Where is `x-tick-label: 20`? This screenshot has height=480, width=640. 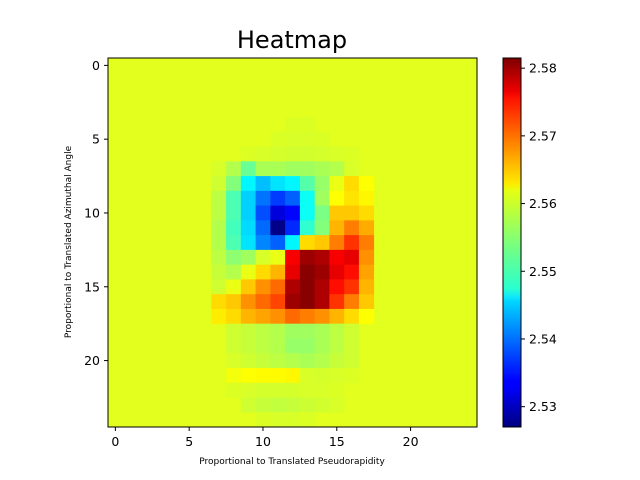 x-tick-label: 20 is located at coordinates (411, 441).